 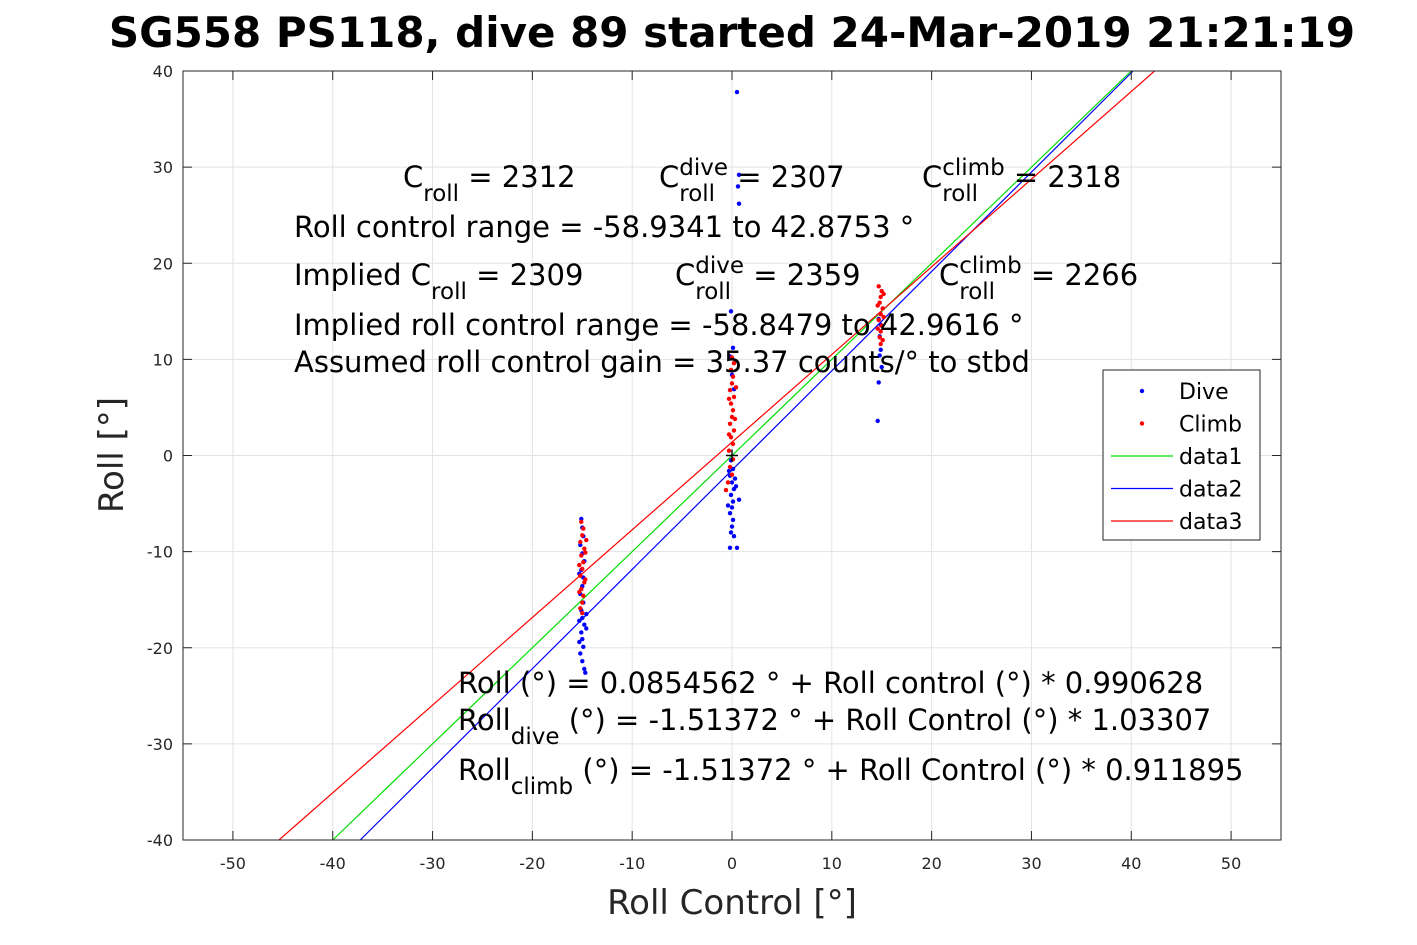 I want to click on legend-marker-climb, so click(x=1142, y=423).